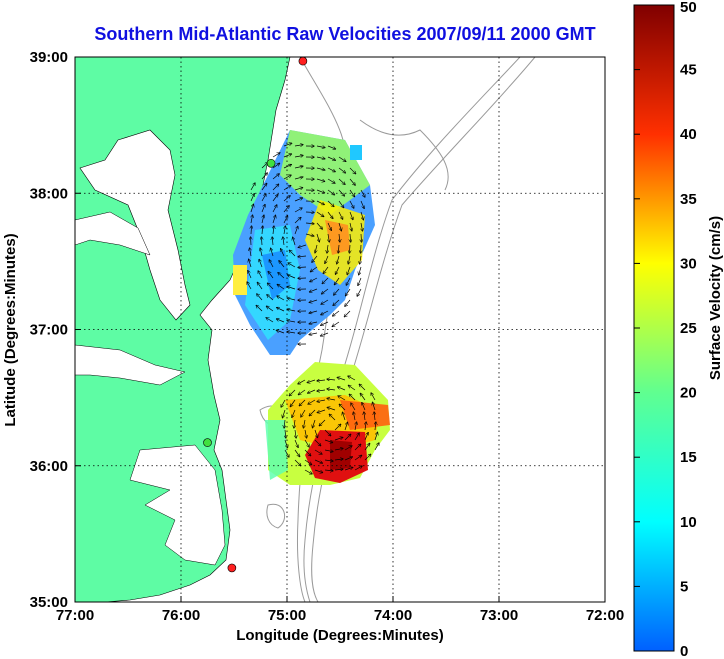  What do you see at coordinates (654, 328) in the screenshot?
I see `colorbar` at bounding box center [654, 328].